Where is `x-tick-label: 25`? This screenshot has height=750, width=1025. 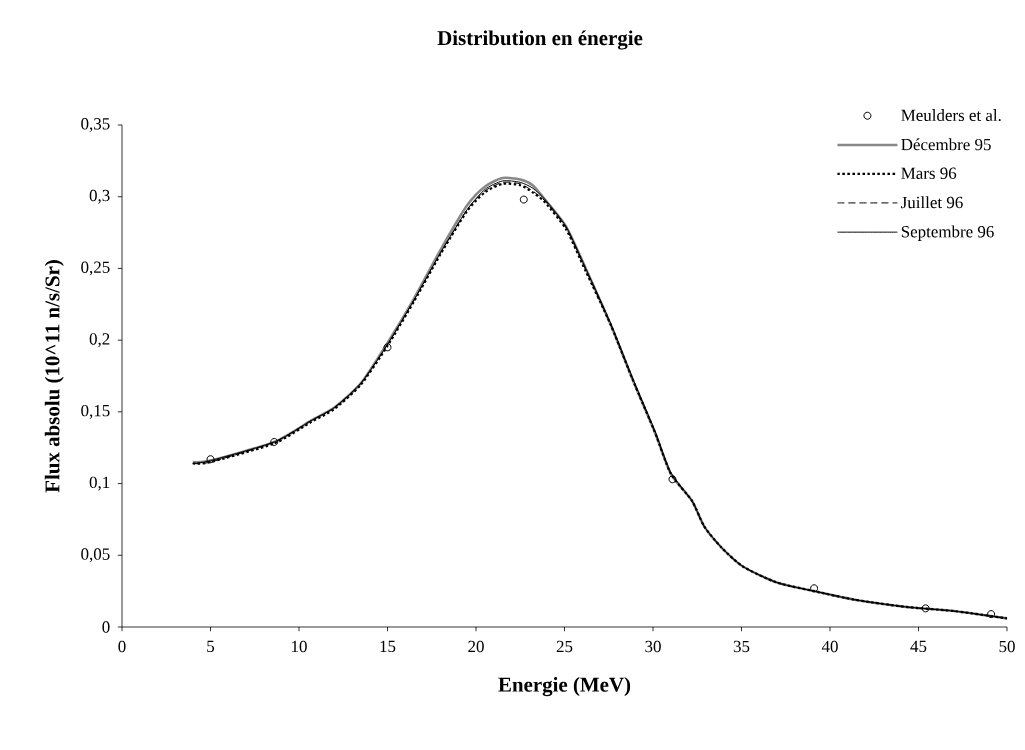 x-tick-label: 25 is located at coordinates (564, 646).